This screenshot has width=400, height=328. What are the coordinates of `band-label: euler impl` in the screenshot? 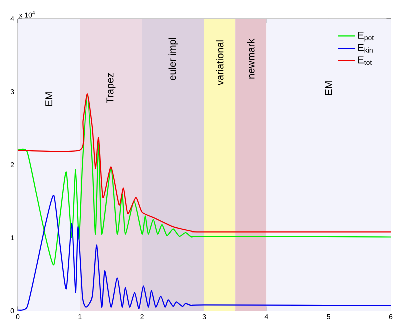 It's located at (173, 59).